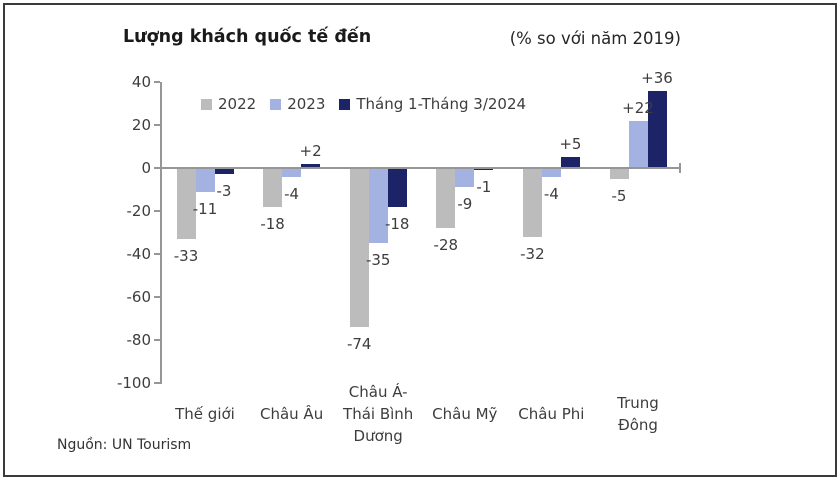 The image size is (840, 480). What do you see at coordinates (551, 414) in the screenshot?
I see `category-label: Châu Phi` at bounding box center [551, 414].